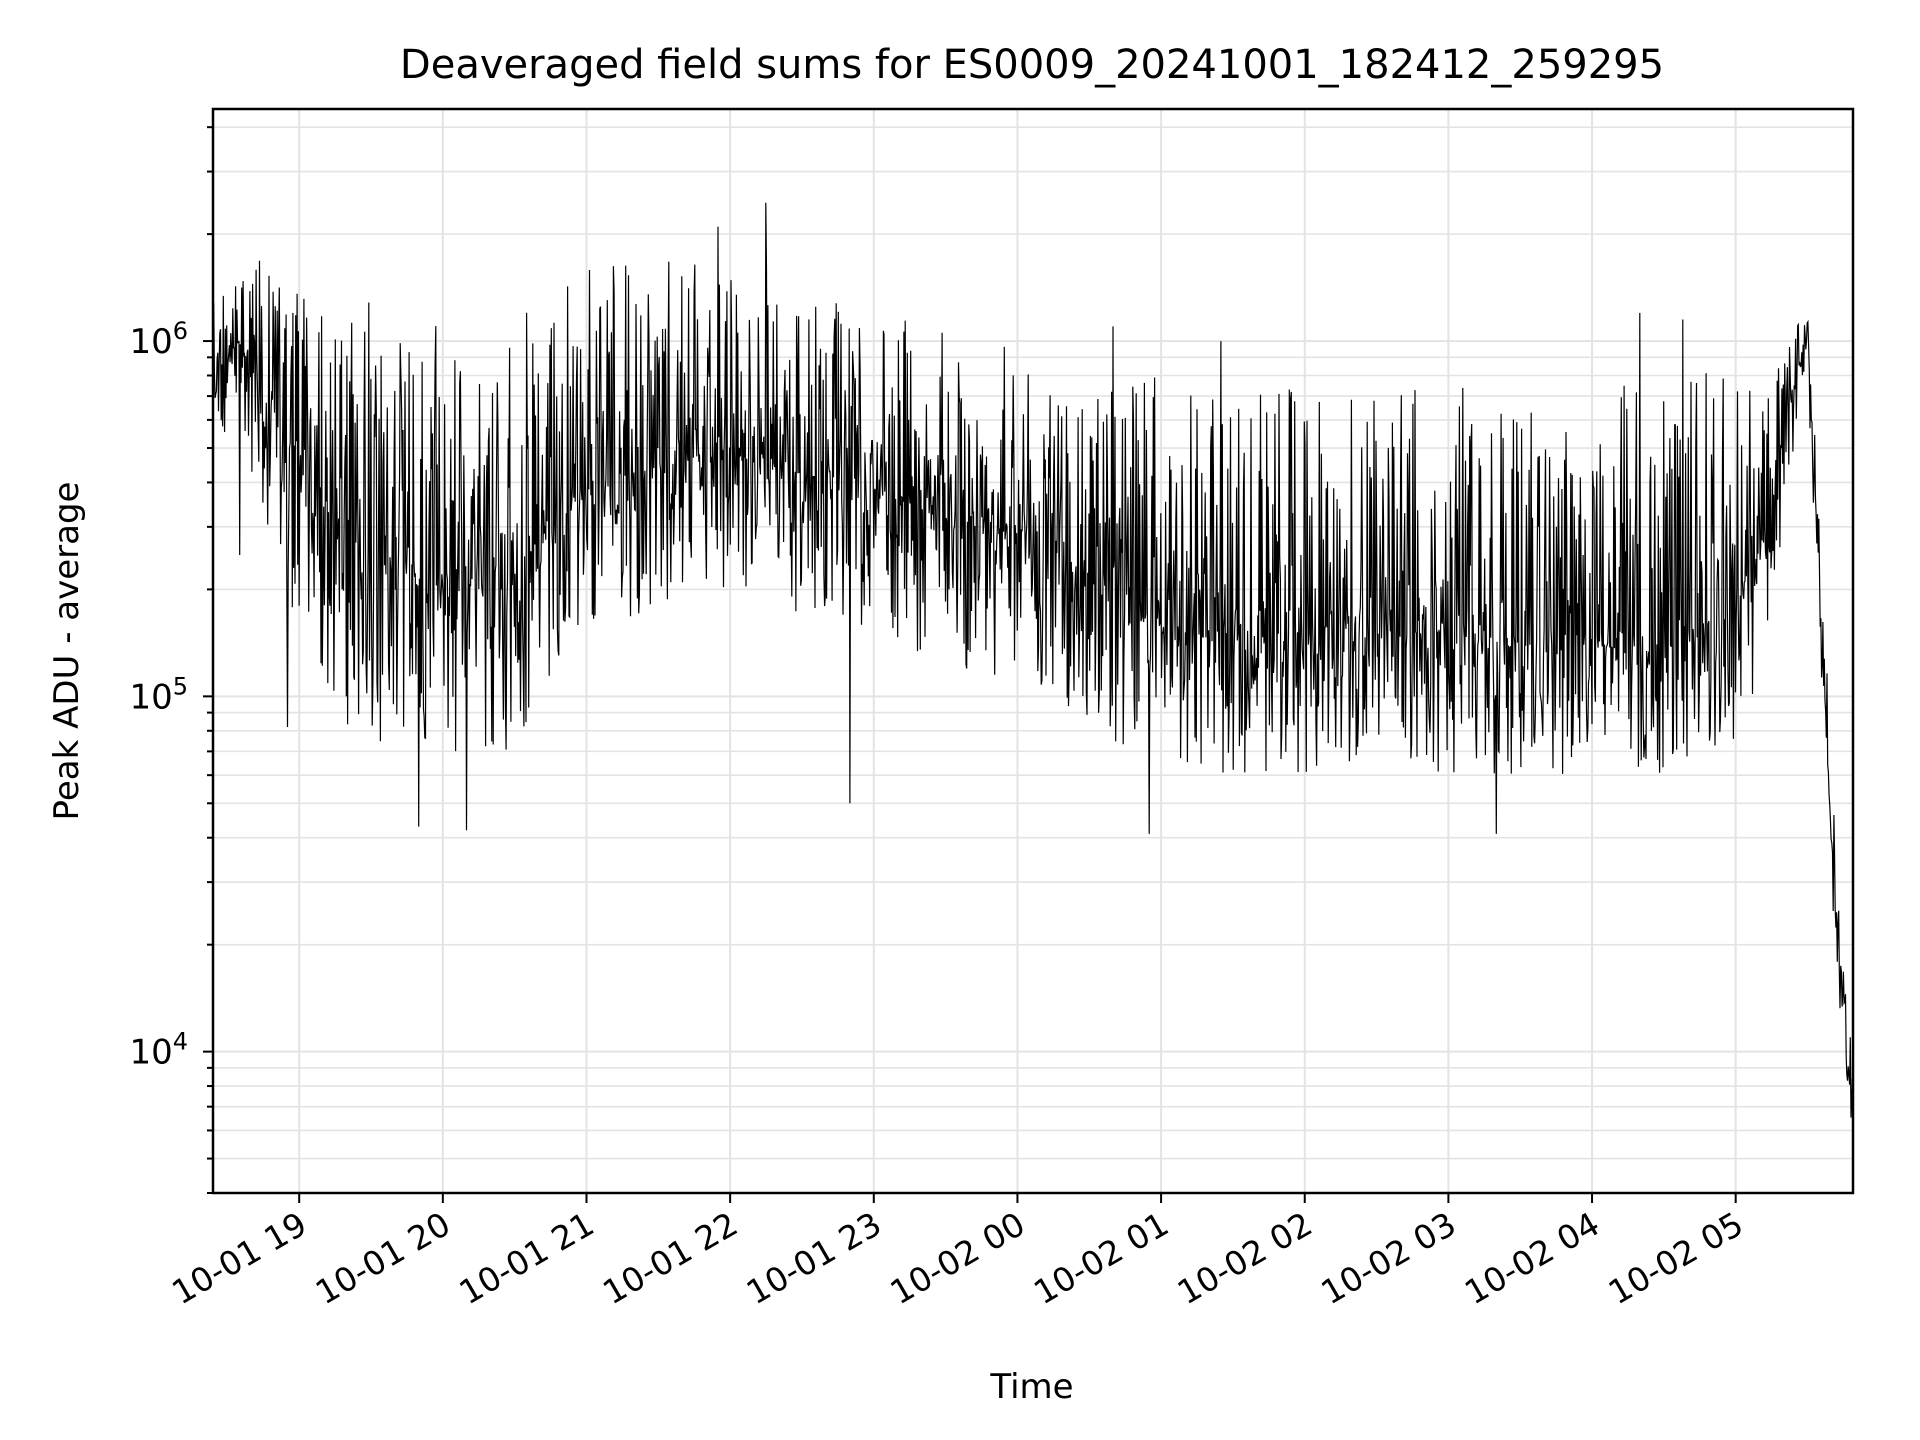 The image size is (1920, 1440). What do you see at coordinates (1676, 1258) in the screenshot?
I see `x-tick-label: 10-02 05` at bounding box center [1676, 1258].